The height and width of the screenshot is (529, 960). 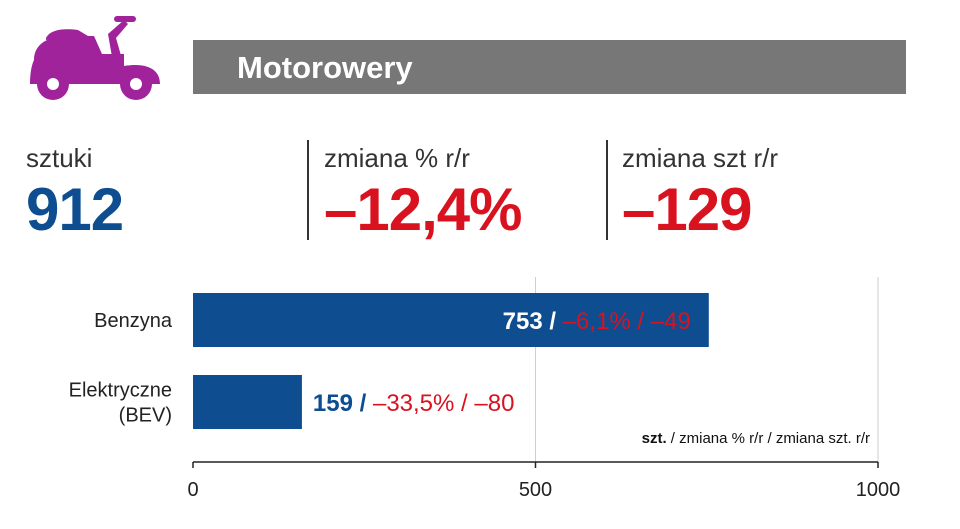 I want to click on kpi-units-label: sztuki, so click(x=59, y=158).